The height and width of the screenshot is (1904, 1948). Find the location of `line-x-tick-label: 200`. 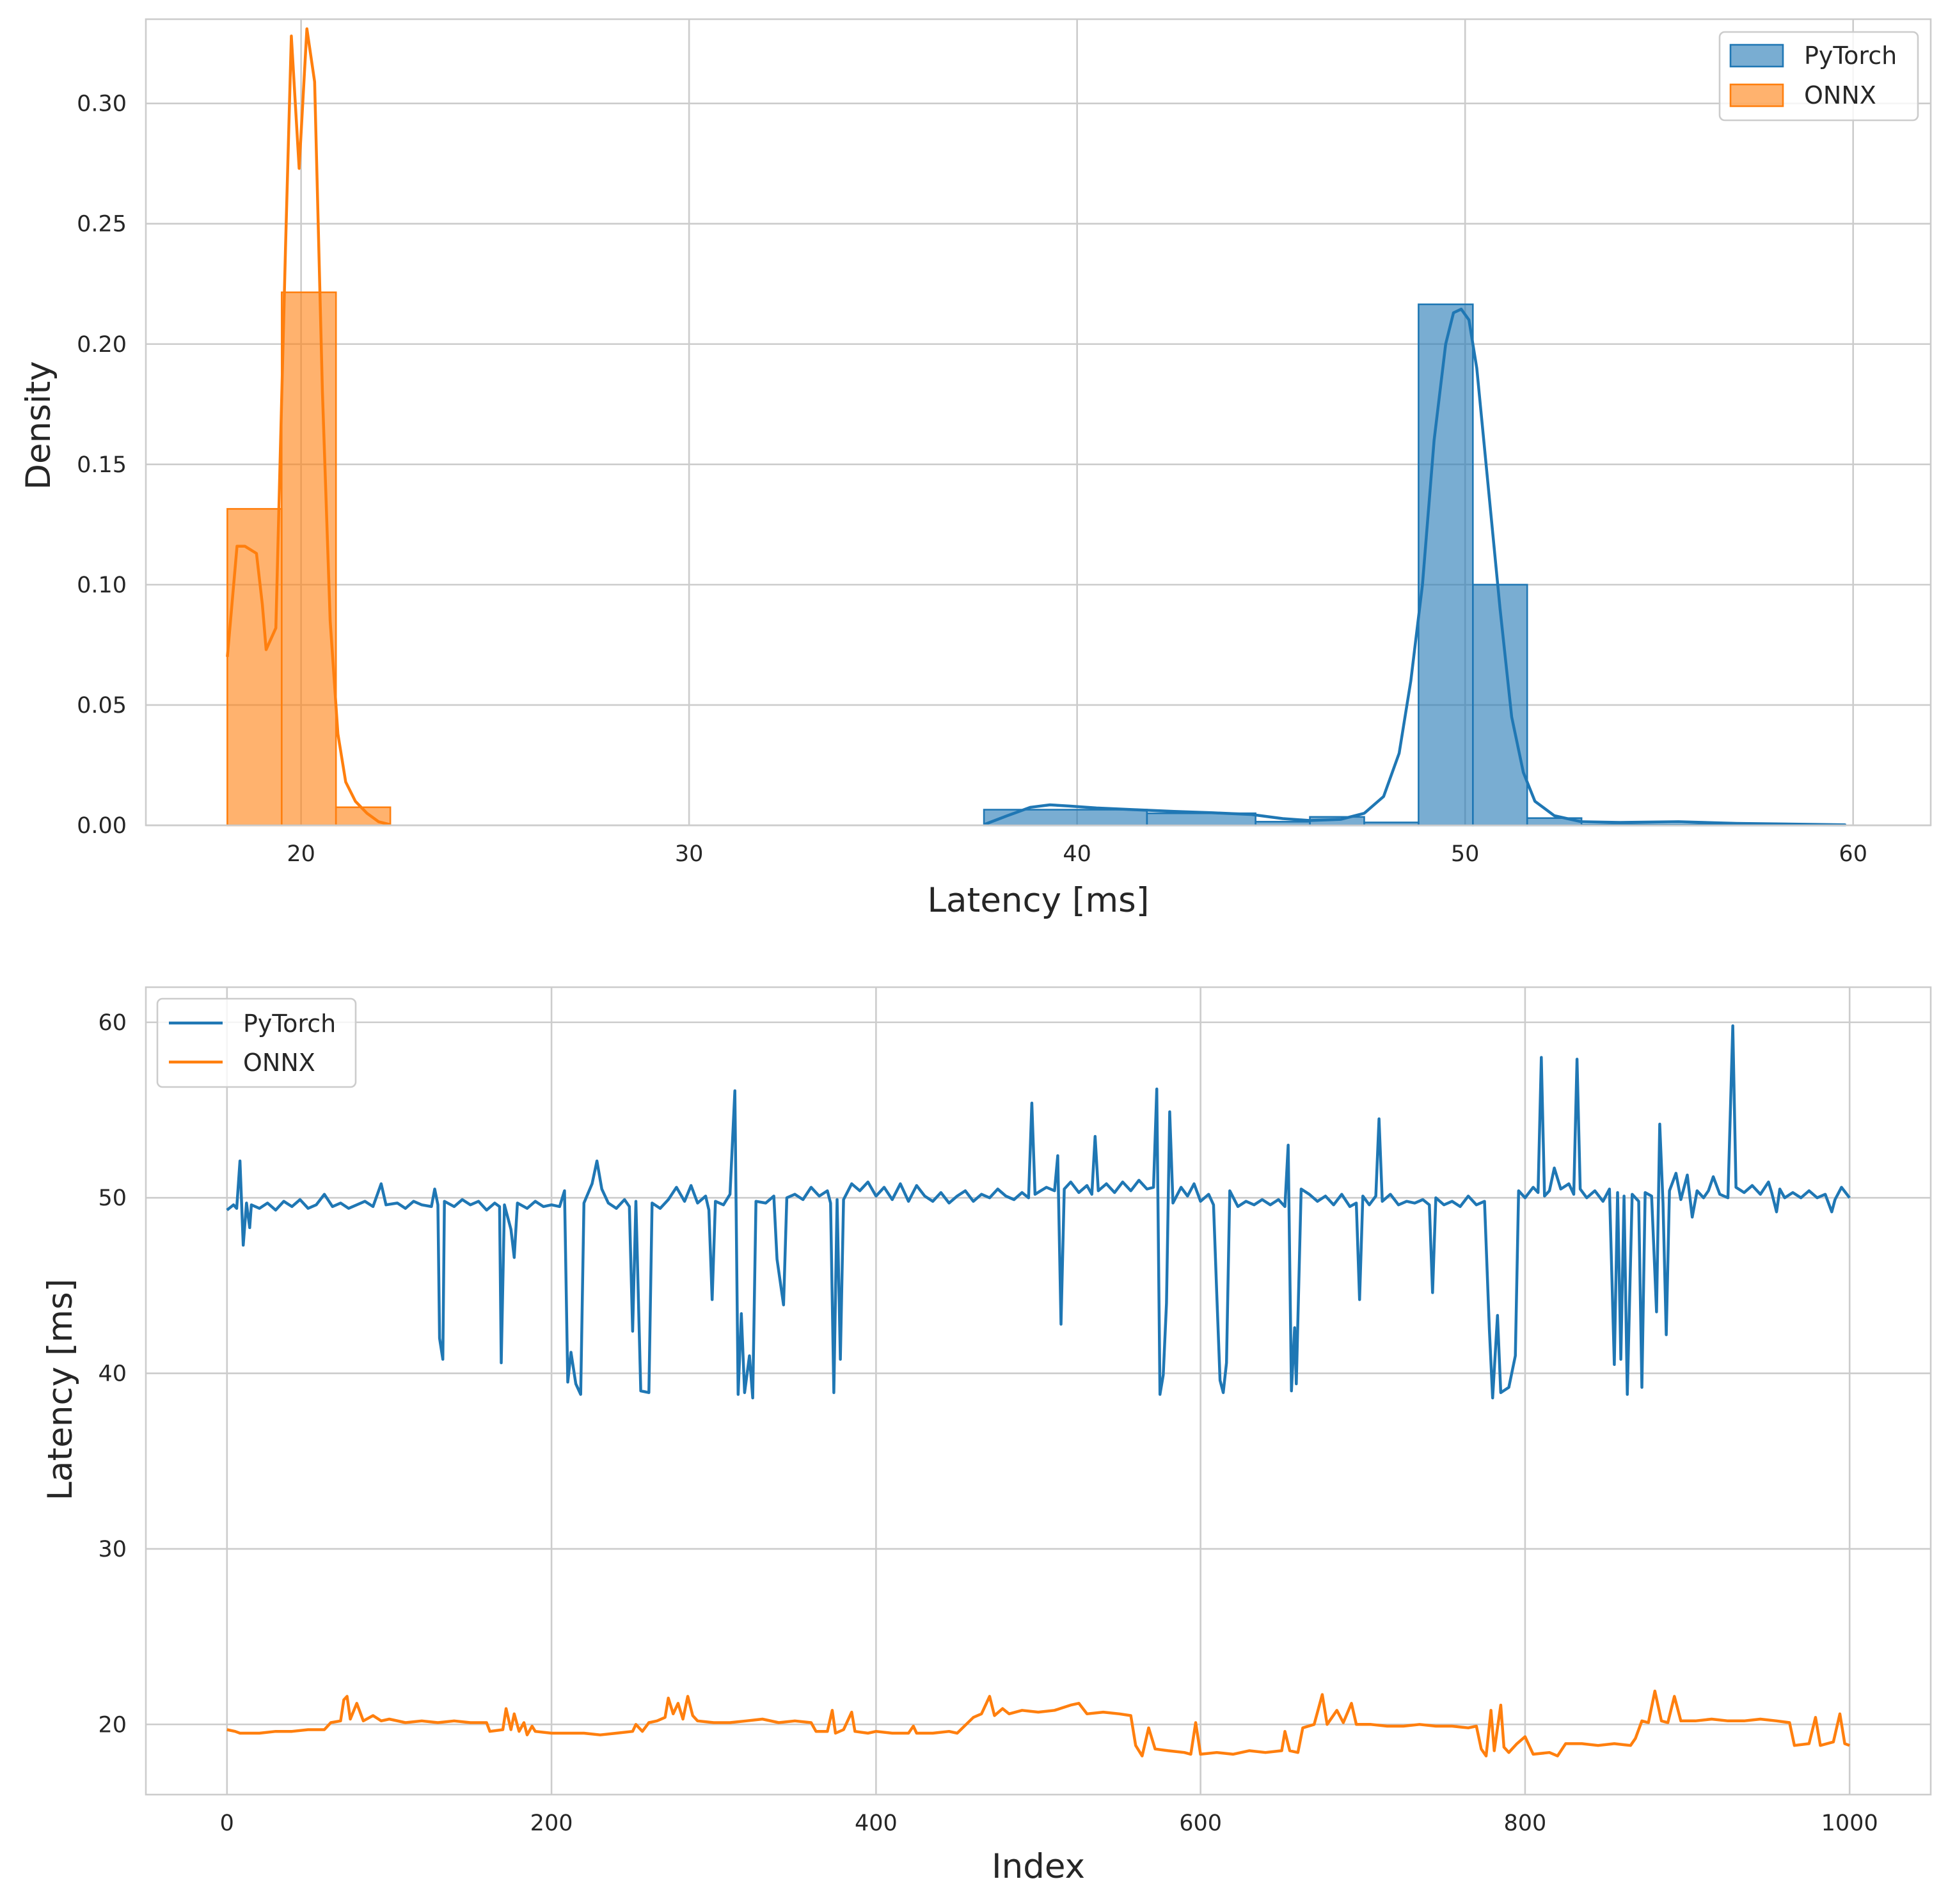

line-x-tick-label: 200 is located at coordinates (551, 1823).